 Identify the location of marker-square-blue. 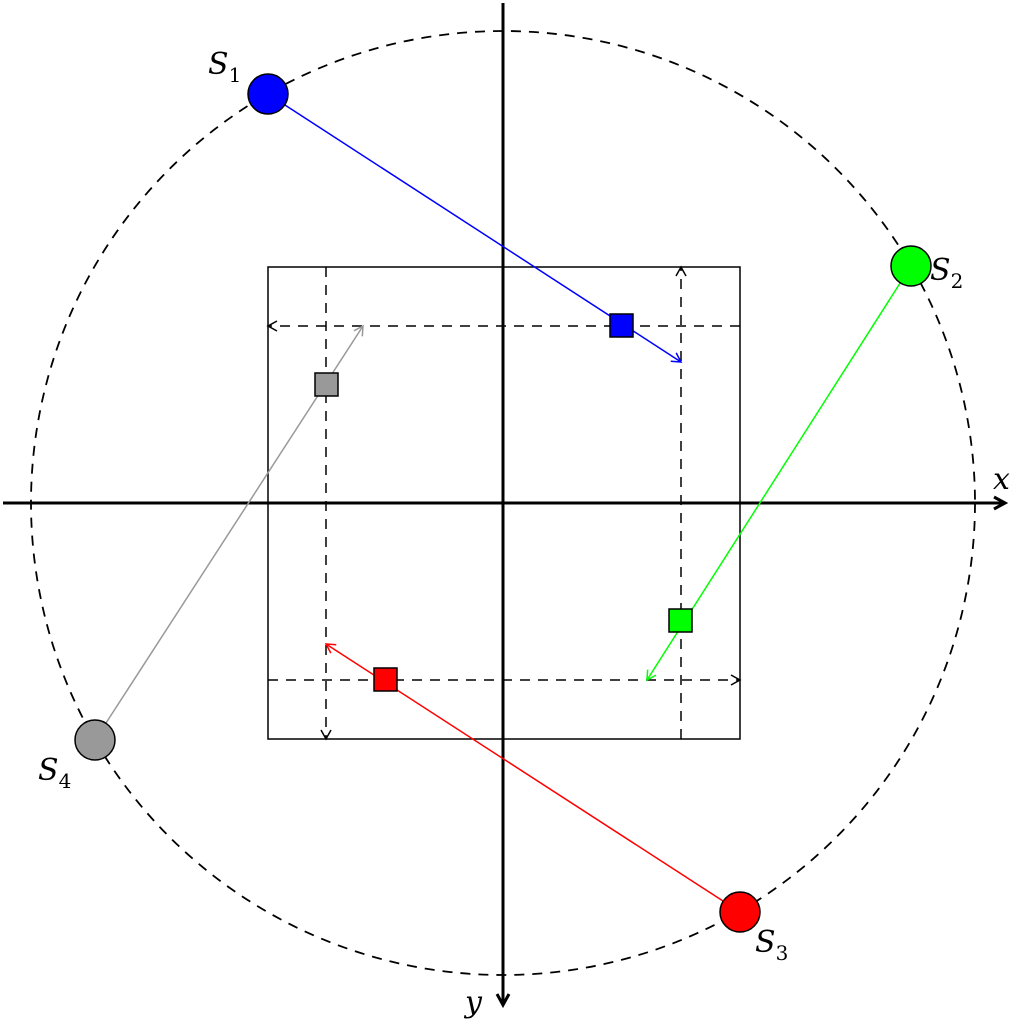
(621, 325).